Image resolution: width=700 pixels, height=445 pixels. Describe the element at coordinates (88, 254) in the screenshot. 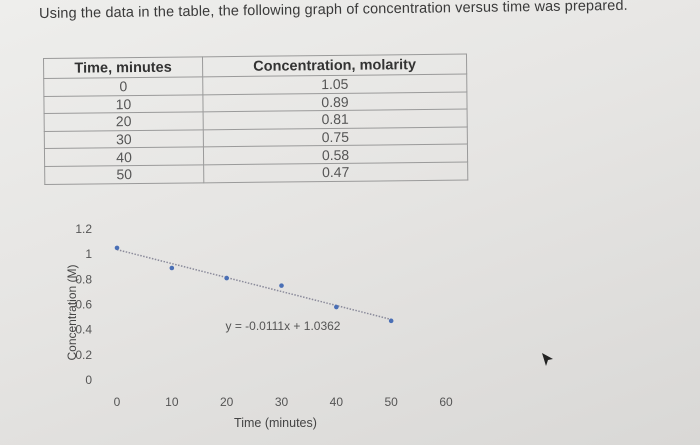

I see `y-tick-label: 1` at that location.